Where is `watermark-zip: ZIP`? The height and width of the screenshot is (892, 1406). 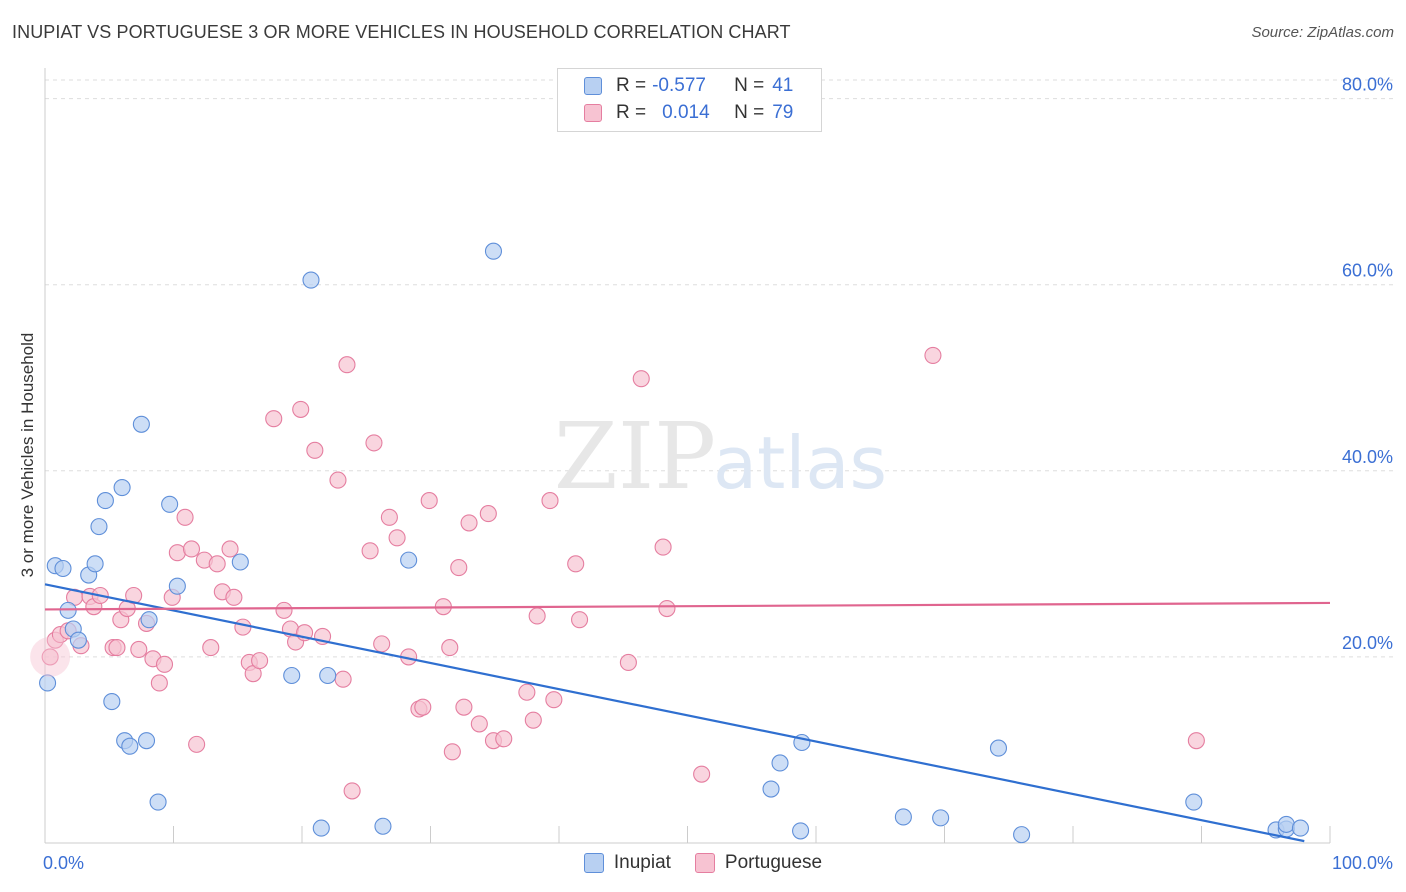 watermark-zip: ZIP is located at coordinates (635, 456).